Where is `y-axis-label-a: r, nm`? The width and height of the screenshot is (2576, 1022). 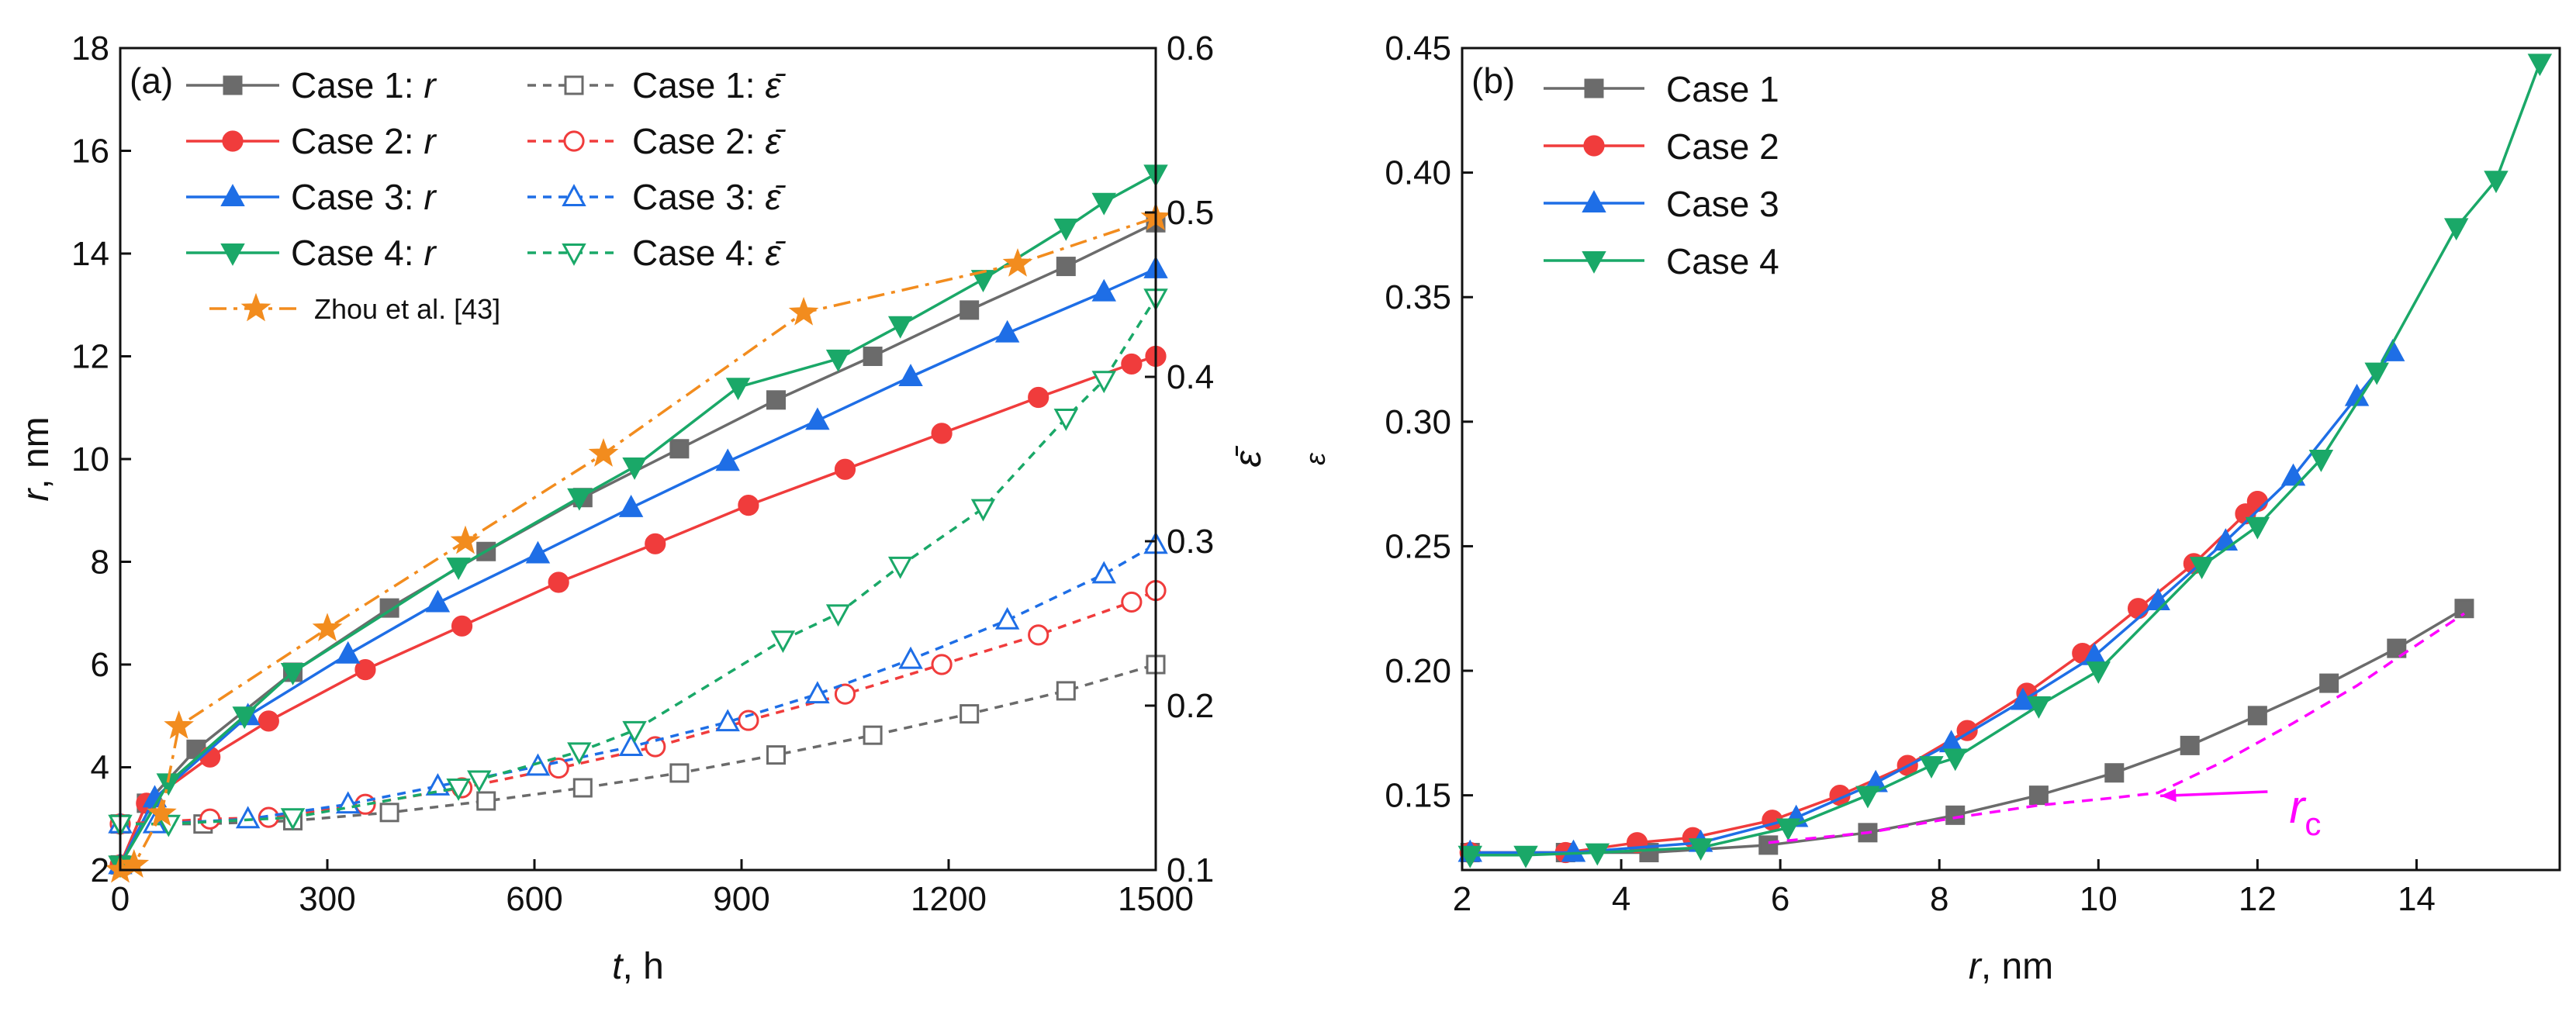
y-axis-label-a: r, nm is located at coordinates (36, 459).